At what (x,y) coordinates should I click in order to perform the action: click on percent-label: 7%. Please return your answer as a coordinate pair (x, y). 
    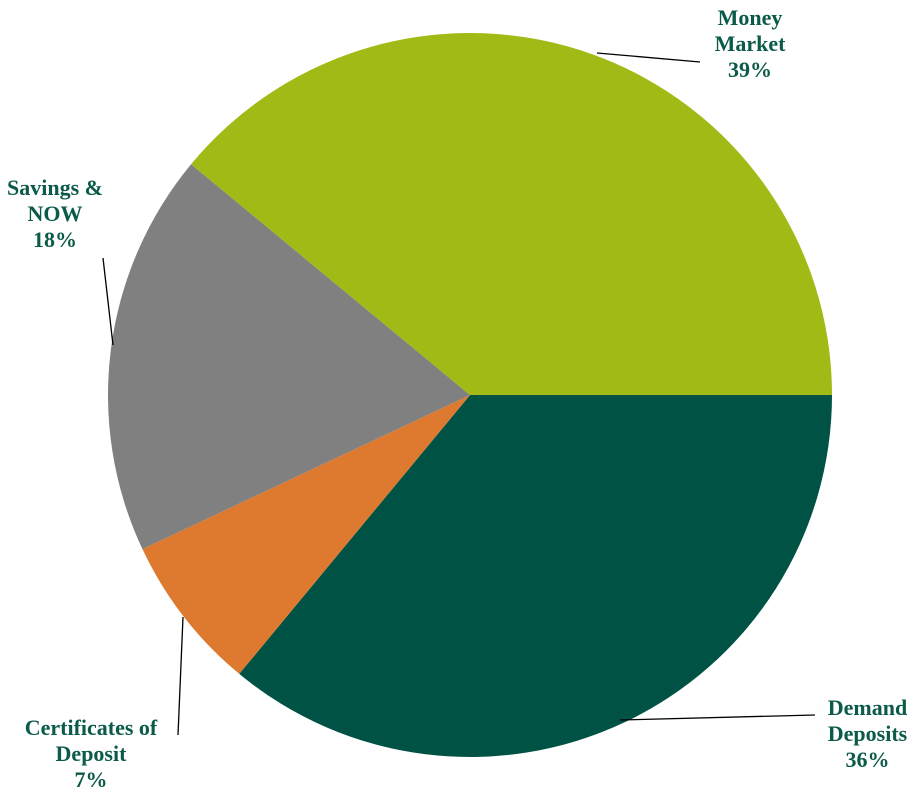
    Looking at the image, I should click on (91, 779).